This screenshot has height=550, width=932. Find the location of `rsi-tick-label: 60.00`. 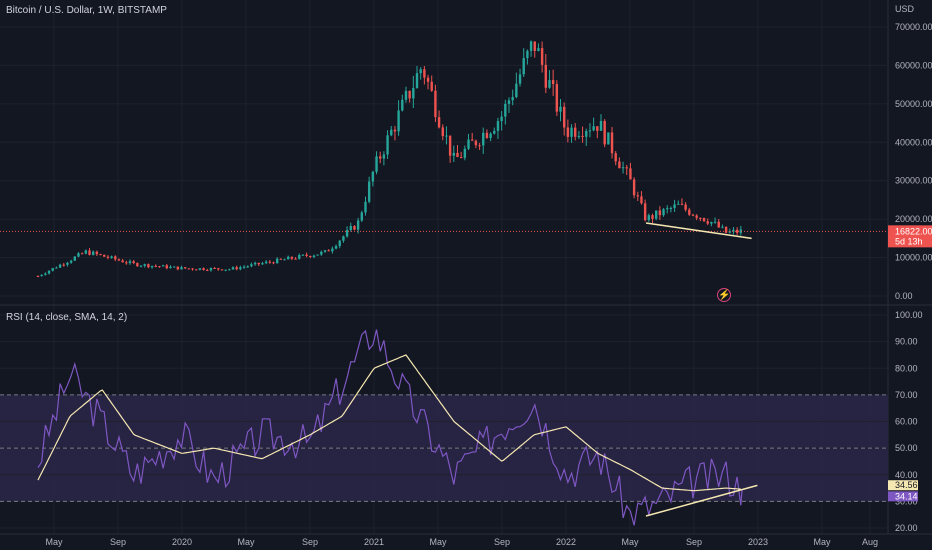

rsi-tick-label: 60.00 is located at coordinates (906, 422).